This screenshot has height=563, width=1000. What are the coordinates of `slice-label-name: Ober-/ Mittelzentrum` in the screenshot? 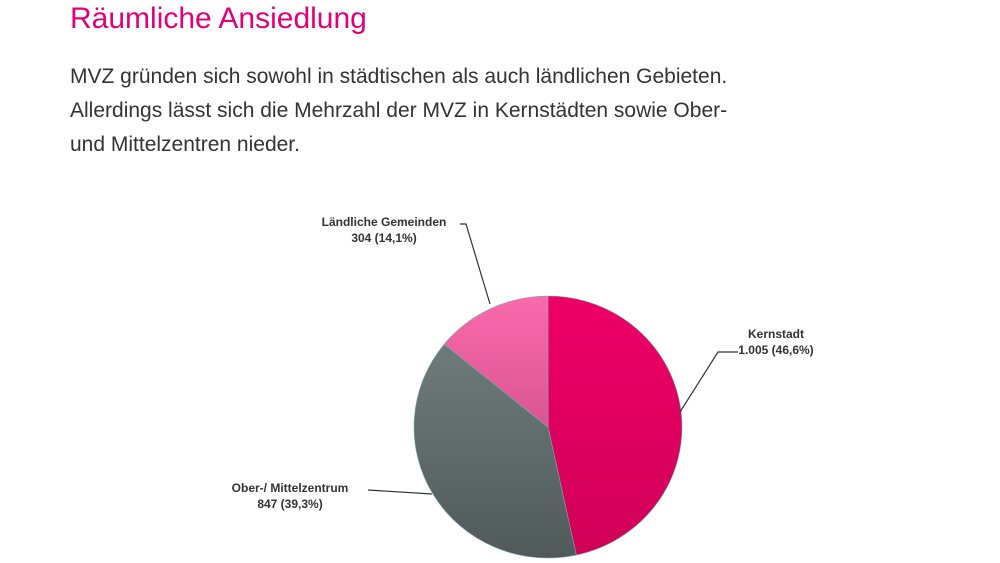 It's located at (290, 488).